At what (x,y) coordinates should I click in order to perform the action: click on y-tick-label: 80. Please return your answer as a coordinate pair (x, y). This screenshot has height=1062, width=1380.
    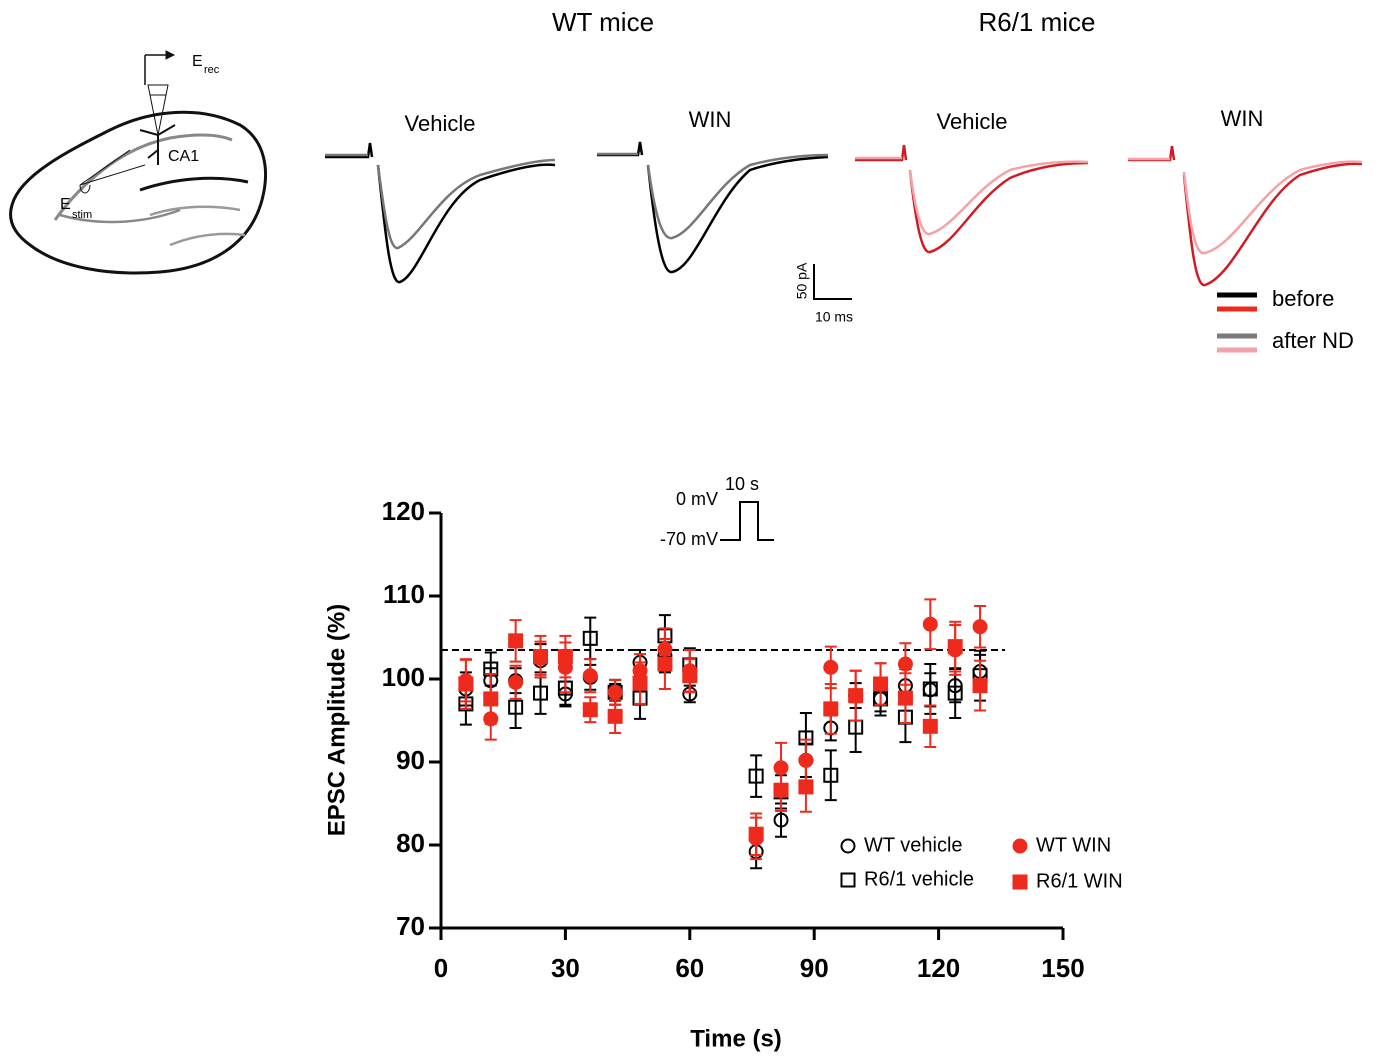
    Looking at the image, I should click on (410, 843).